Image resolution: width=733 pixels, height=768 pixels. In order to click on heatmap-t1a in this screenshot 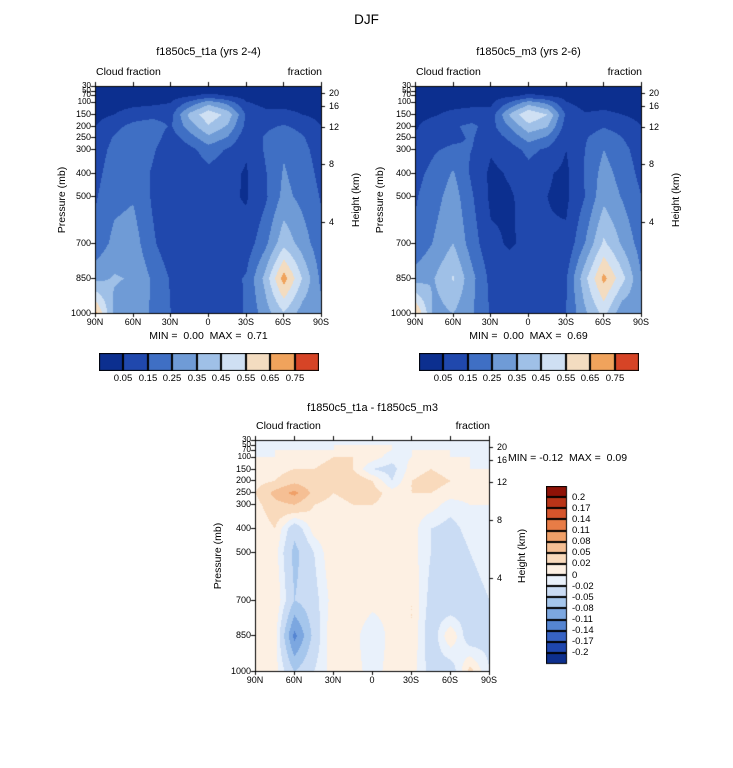, I will do `click(208, 200)`.